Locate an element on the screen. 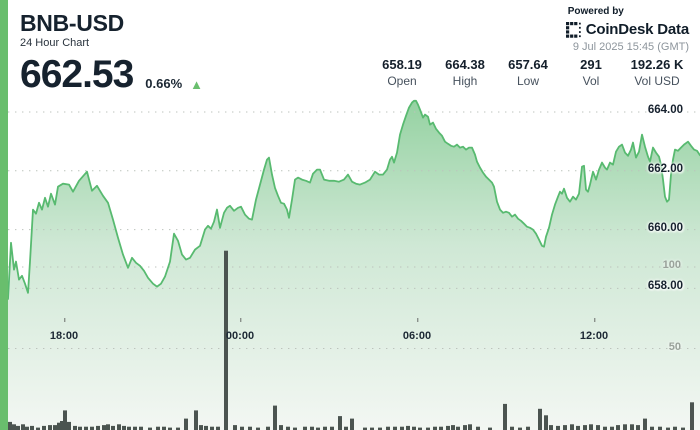  coindesk-data-logo: CoinDesk Data is located at coordinates (627, 29).